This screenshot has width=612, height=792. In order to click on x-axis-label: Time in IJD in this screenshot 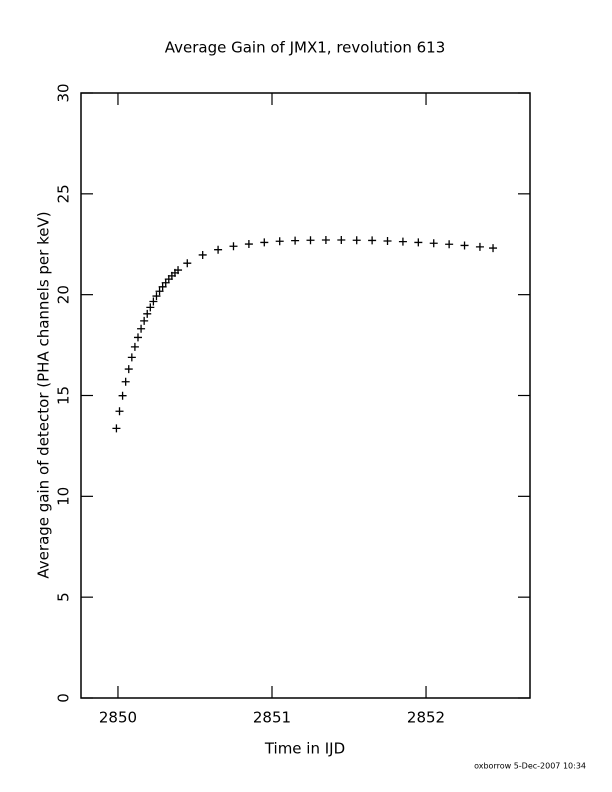, I will do `click(304, 749)`.